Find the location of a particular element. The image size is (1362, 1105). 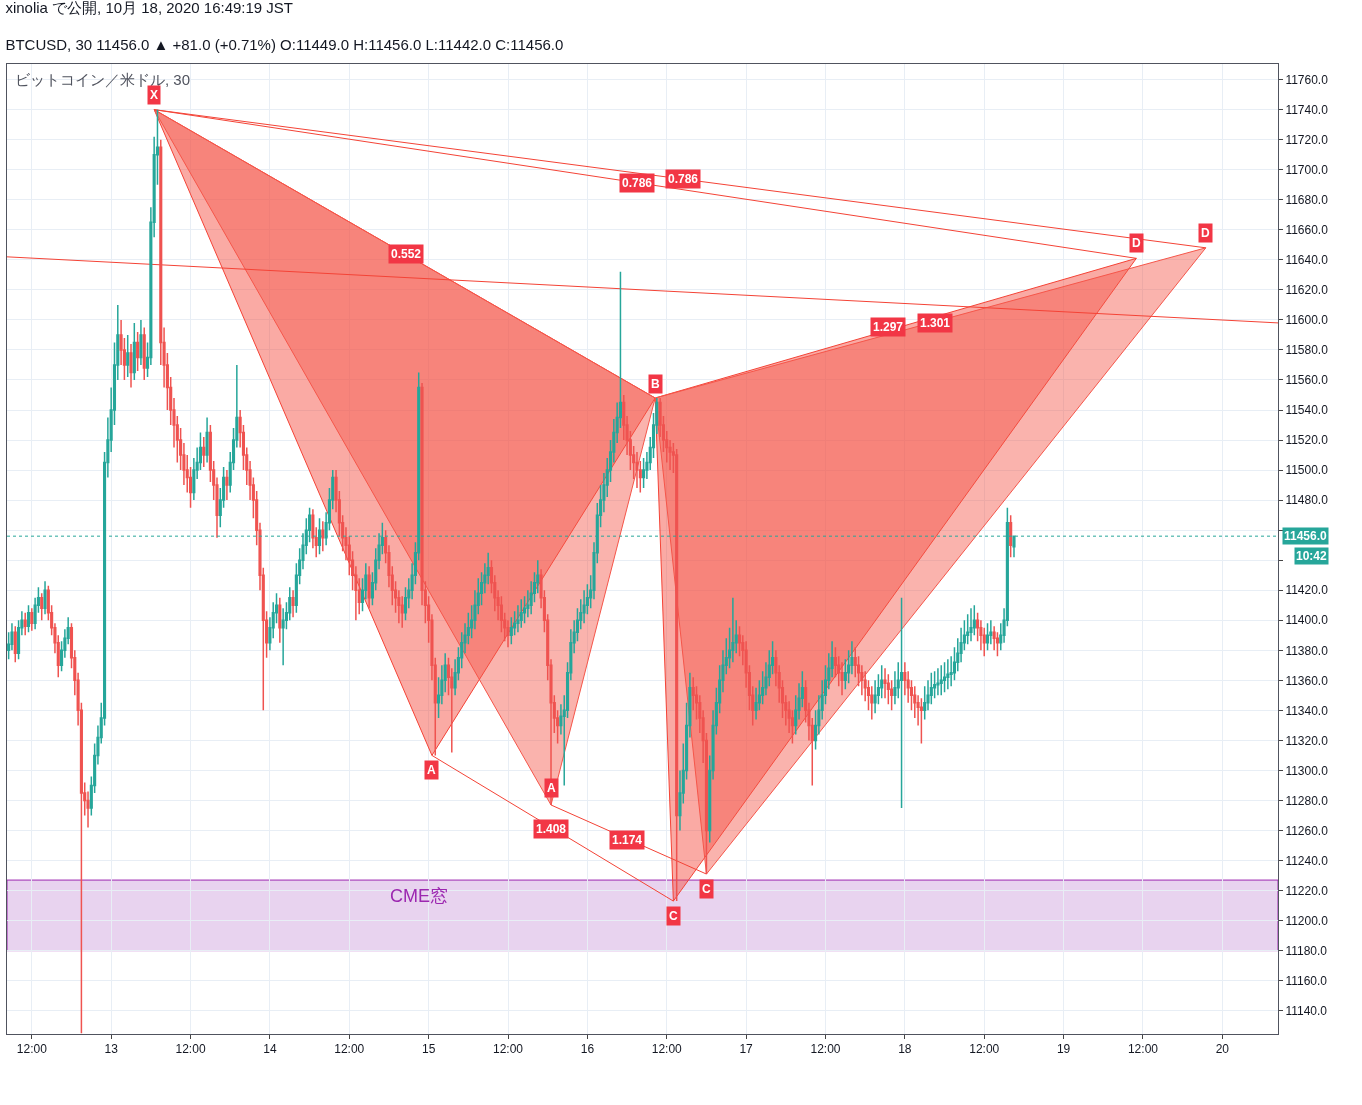

annotation: B is located at coordinates (655, 384).